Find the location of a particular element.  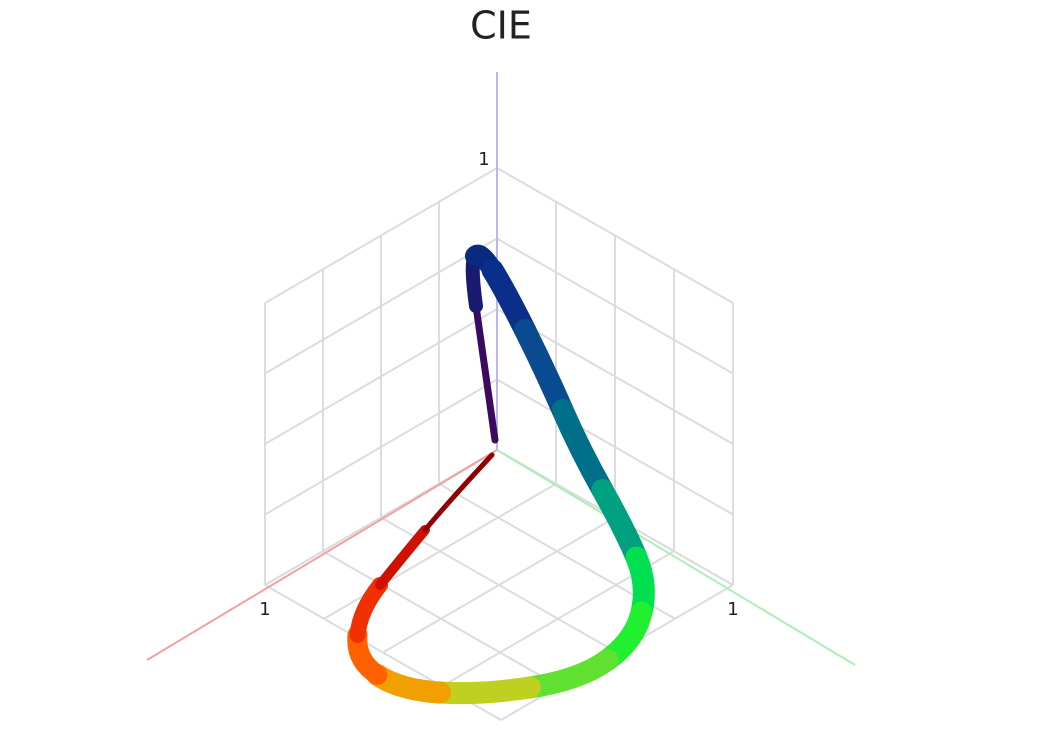

title: CIE is located at coordinates (501, 26).